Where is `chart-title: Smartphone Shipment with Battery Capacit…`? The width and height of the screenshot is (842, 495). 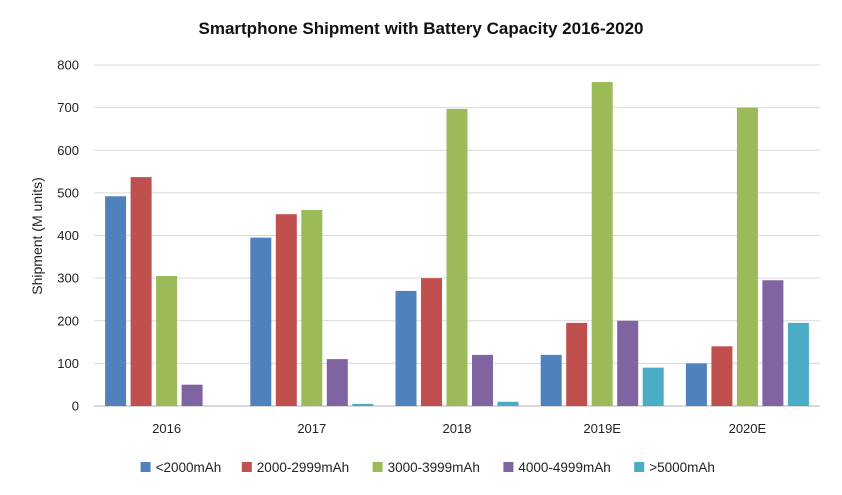 chart-title: Smartphone Shipment with Battery Capacit… is located at coordinates (421, 28).